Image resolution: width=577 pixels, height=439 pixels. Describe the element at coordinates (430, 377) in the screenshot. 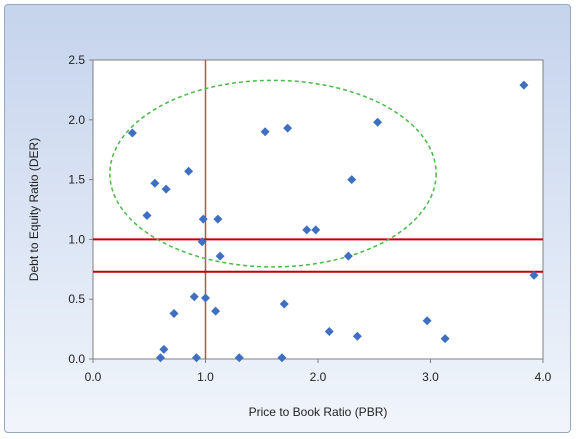

I see `x-tick-label-3: 3.0` at that location.